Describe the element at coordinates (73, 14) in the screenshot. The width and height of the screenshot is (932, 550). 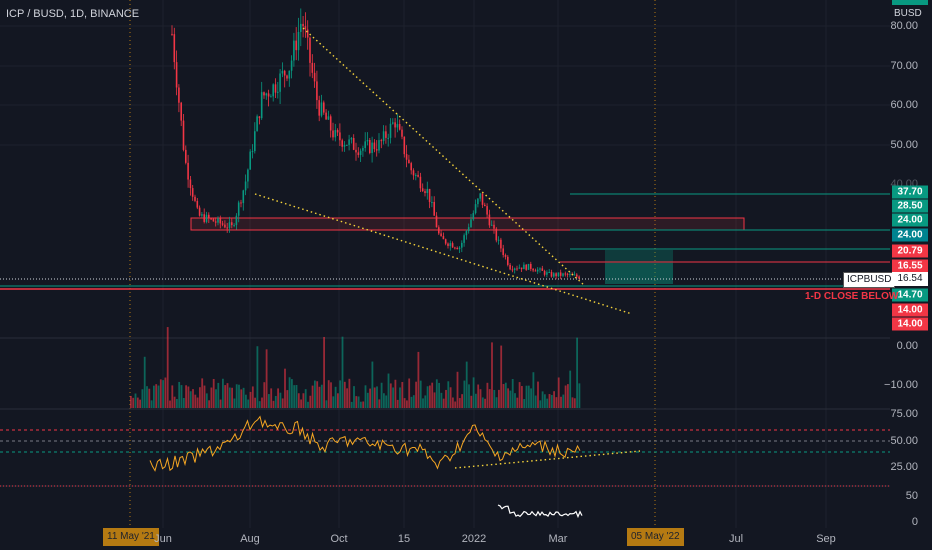
I see `symbol-title: ICP / BUSD, 1D, BINANCE` at that location.